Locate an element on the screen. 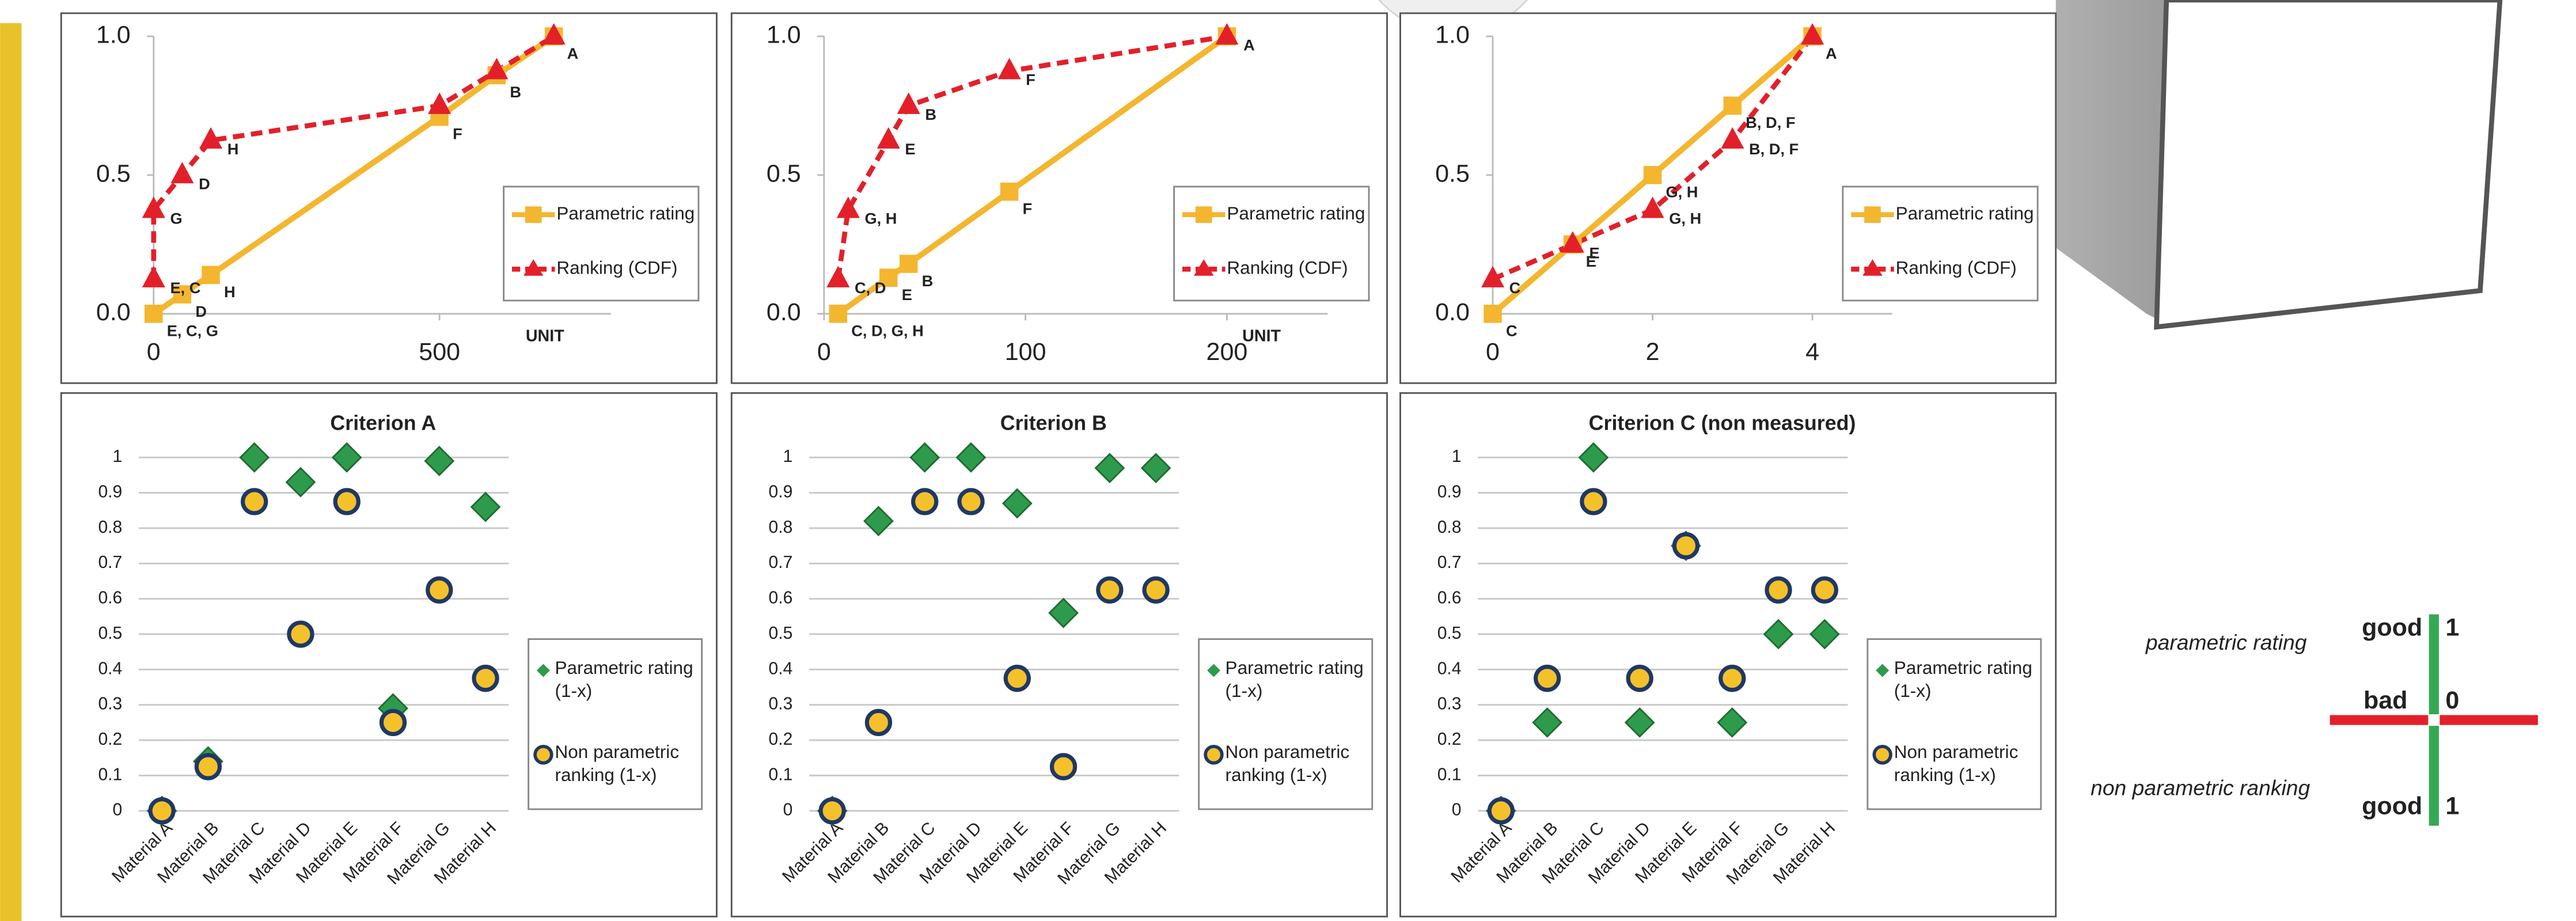 The height and width of the screenshot is (921, 2576). point-label: E, C, G is located at coordinates (192, 330).